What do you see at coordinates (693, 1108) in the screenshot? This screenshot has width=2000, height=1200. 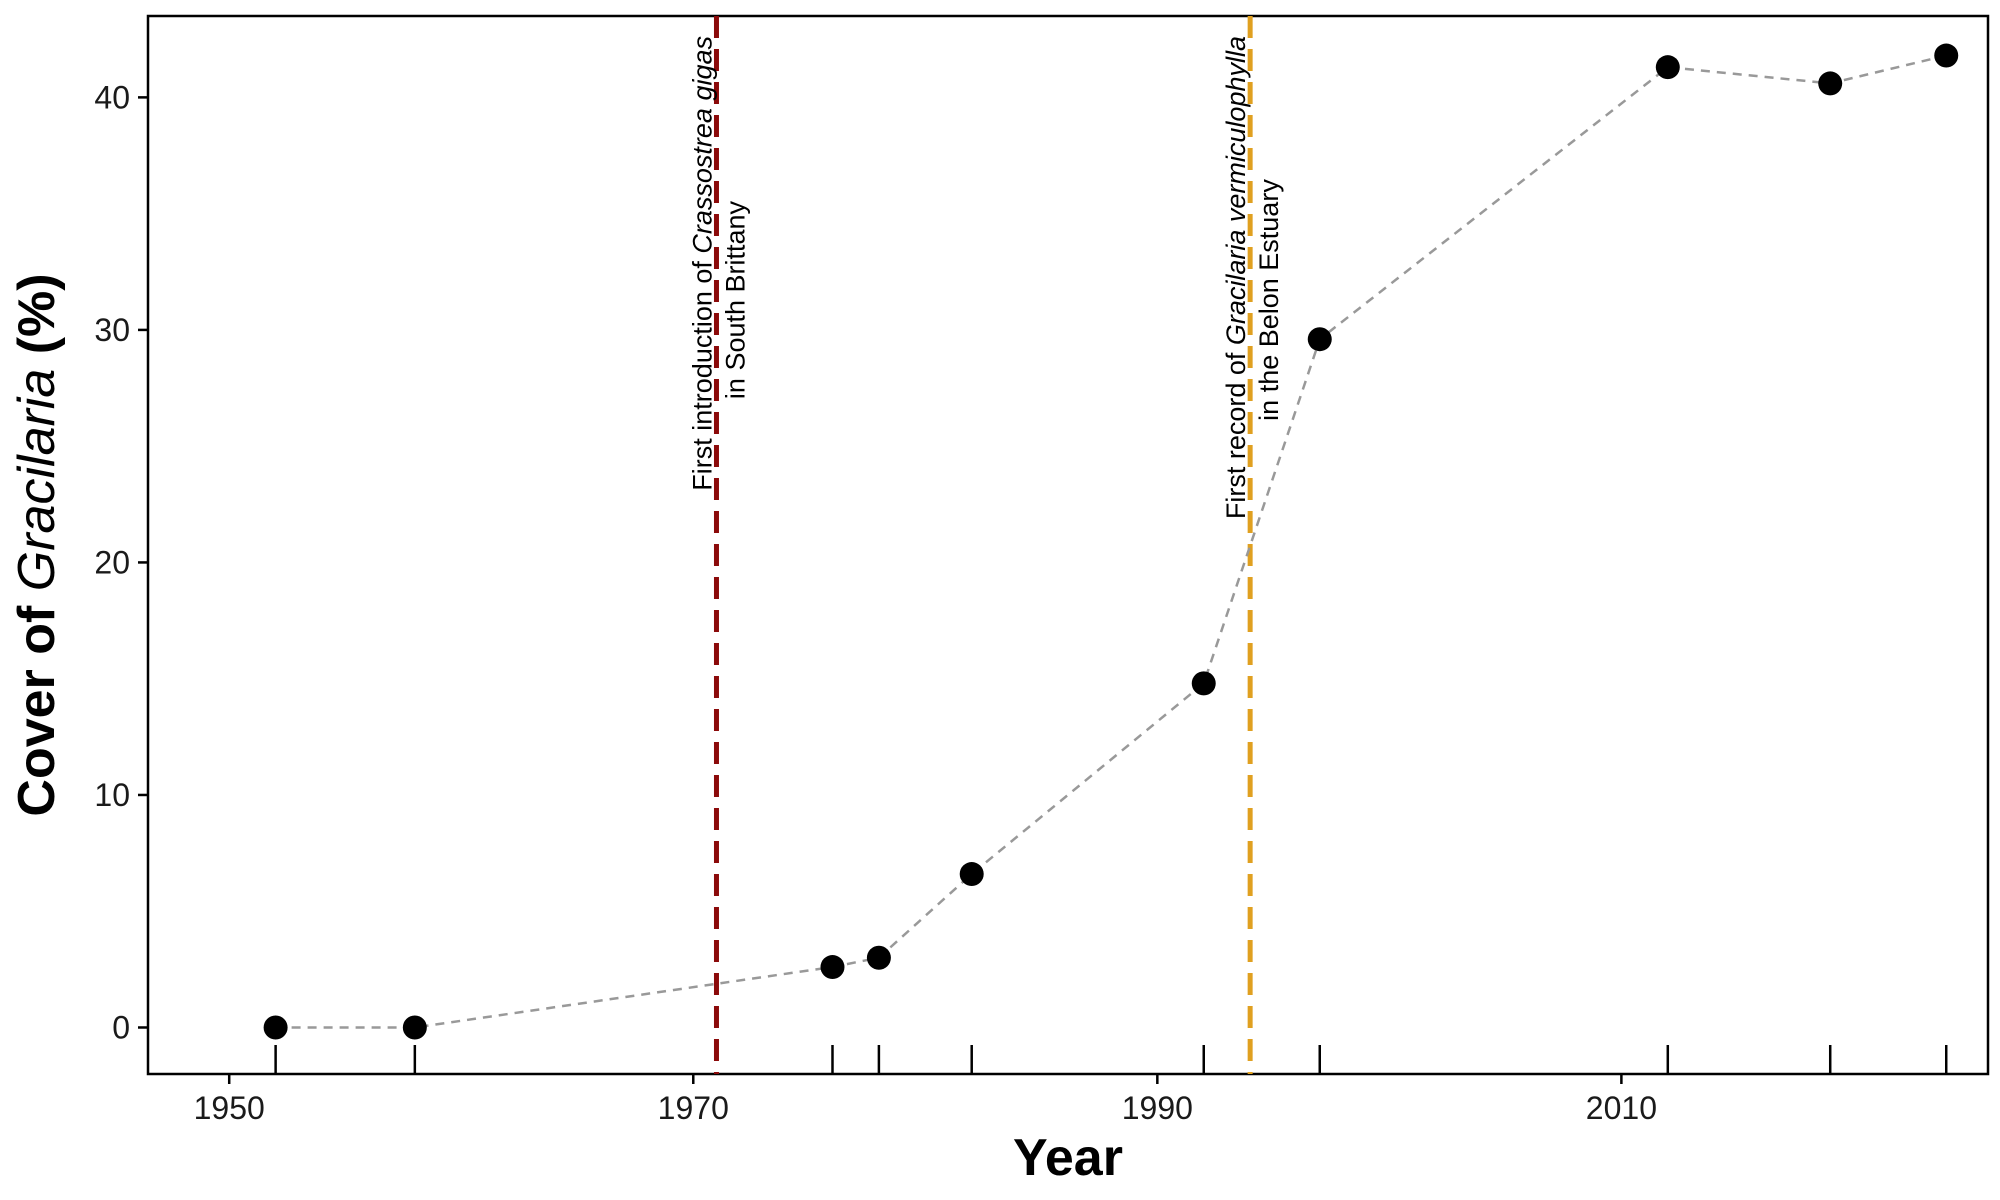 I see `x-tick-label-2: 1970` at bounding box center [693, 1108].